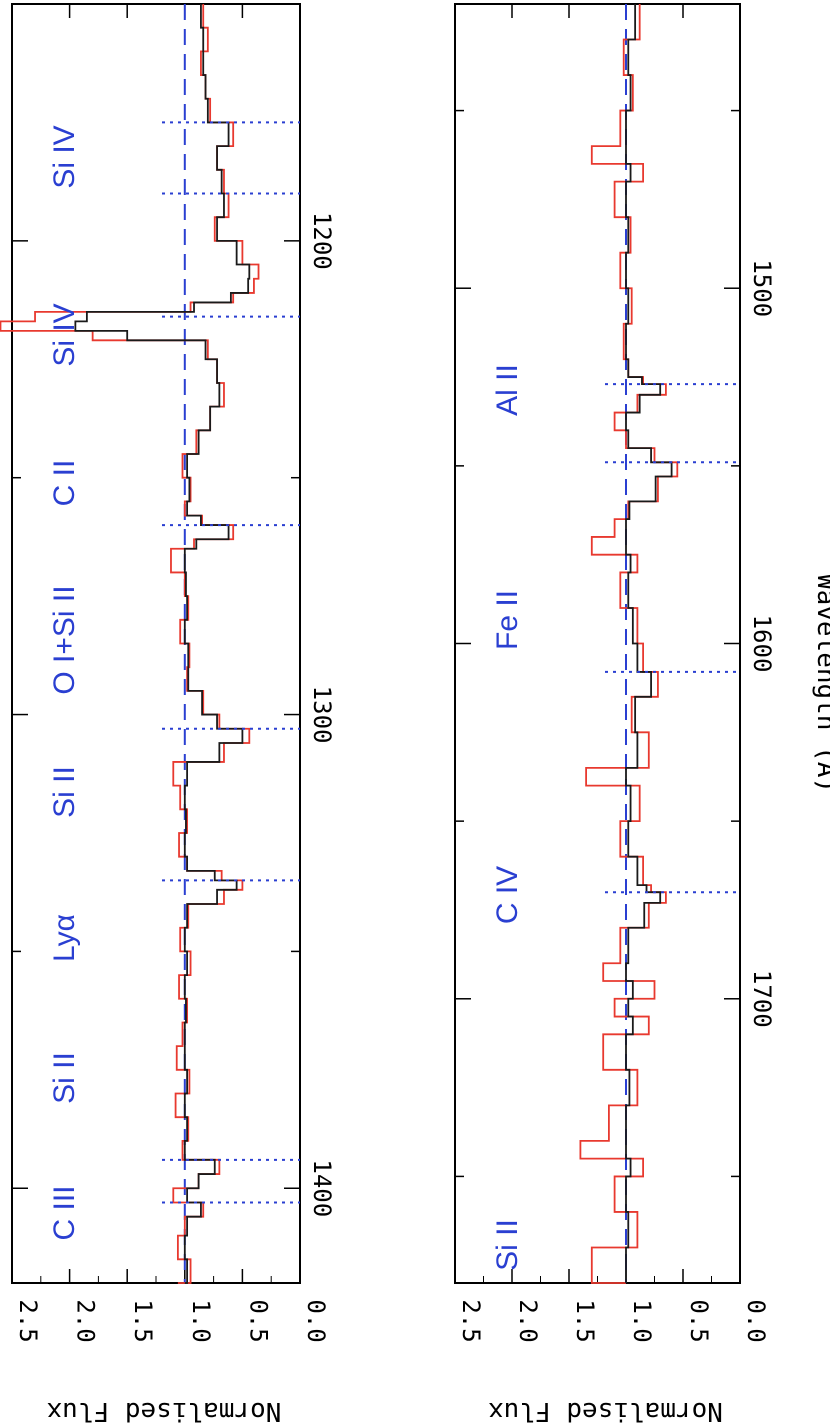  What do you see at coordinates (64, 483) in the screenshot?
I see `line-label: C II` at bounding box center [64, 483].